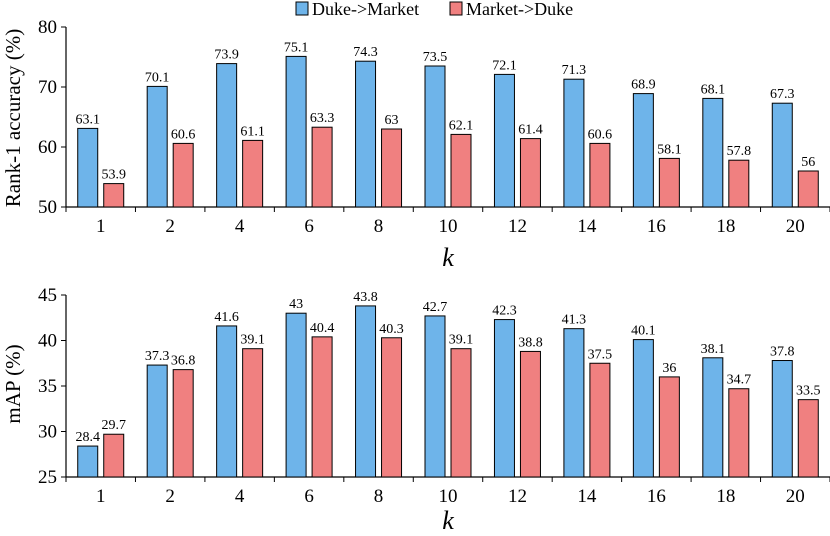 The image size is (830, 536). I want to click on rank1-y-tick-label: 50, so click(47, 207).